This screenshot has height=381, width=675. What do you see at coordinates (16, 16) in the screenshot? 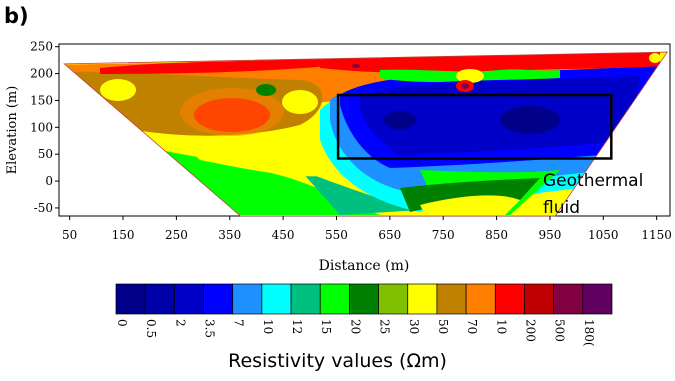
I see `panel-label: b)` at bounding box center [16, 16].